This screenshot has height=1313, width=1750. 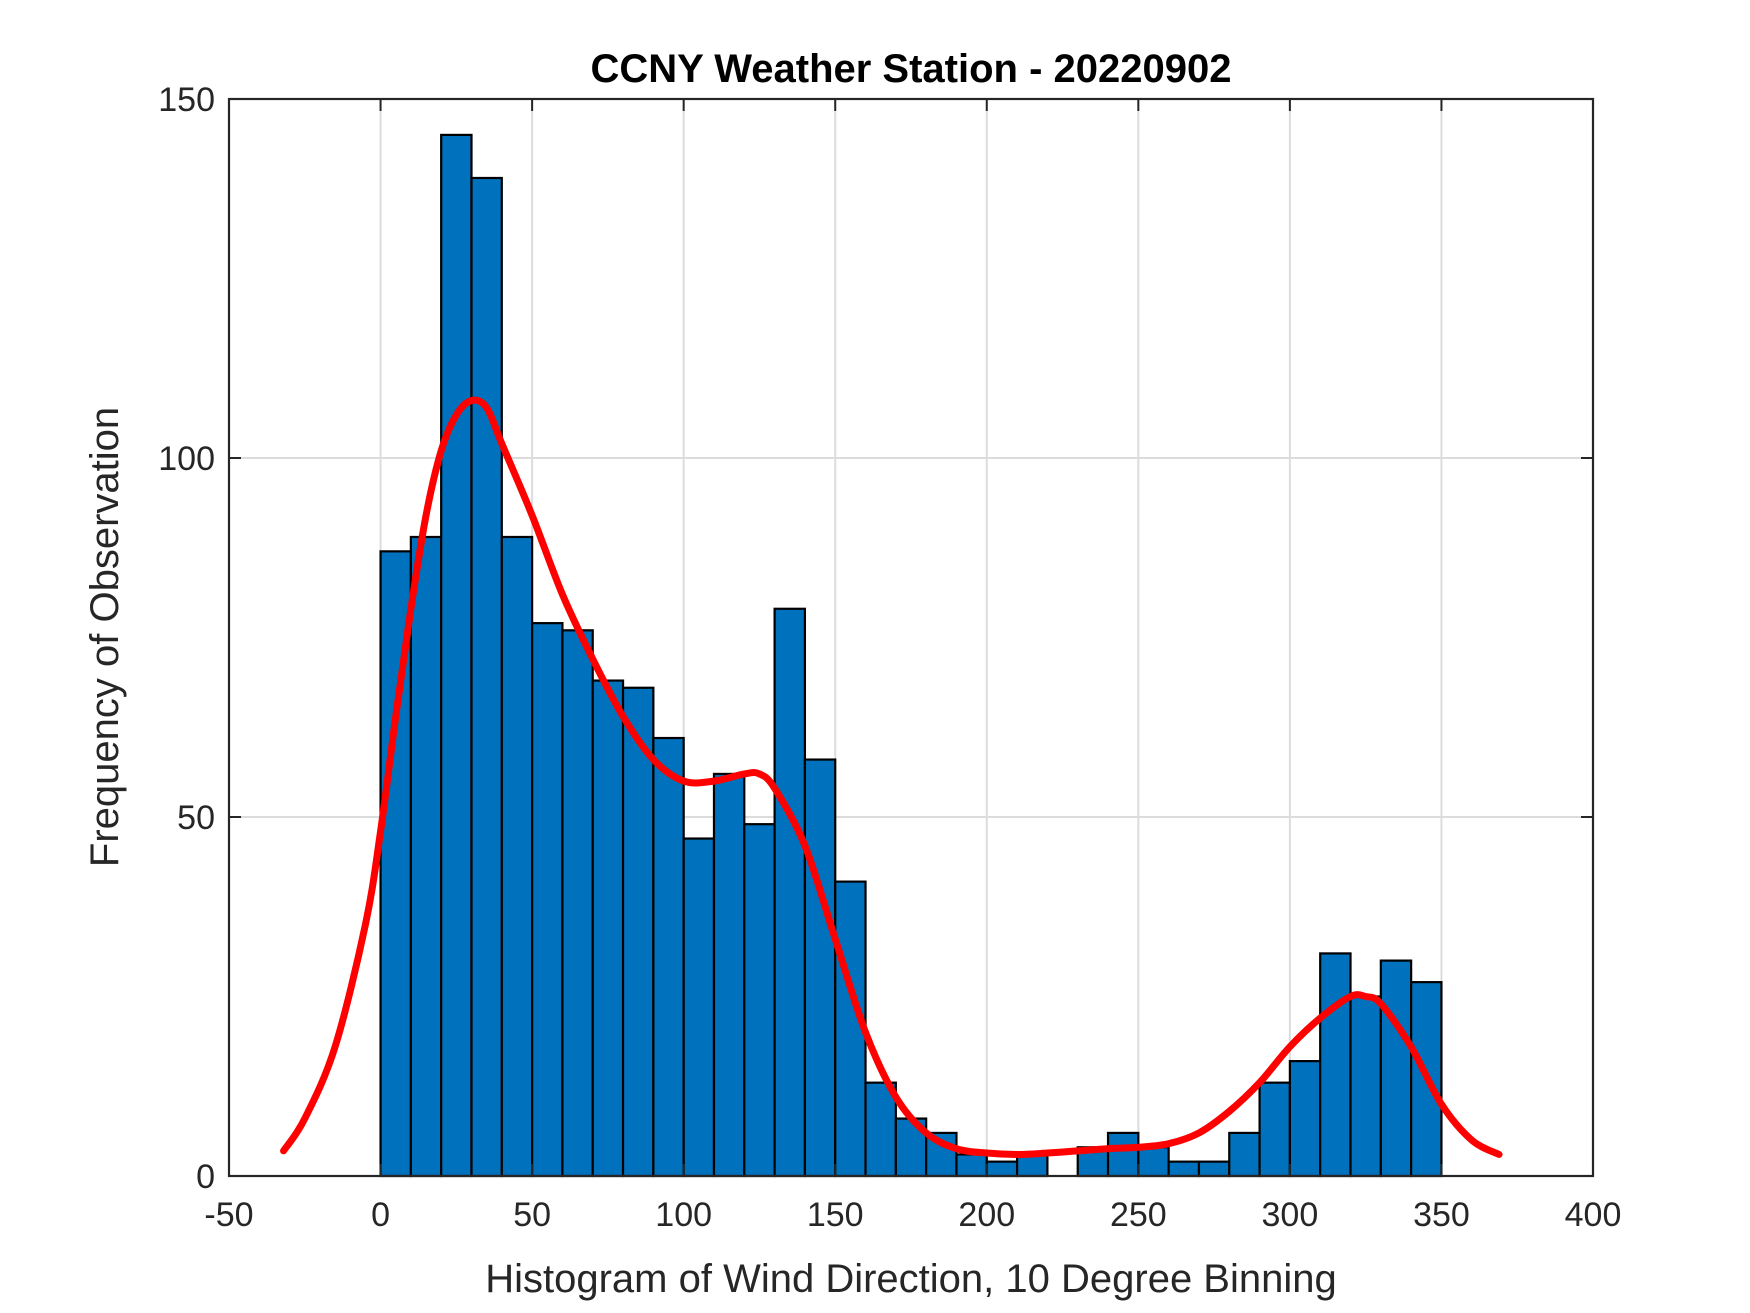 What do you see at coordinates (186, 459) in the screenshot?
I see `y-tick-label: 100` at bounding box center [186, 459].